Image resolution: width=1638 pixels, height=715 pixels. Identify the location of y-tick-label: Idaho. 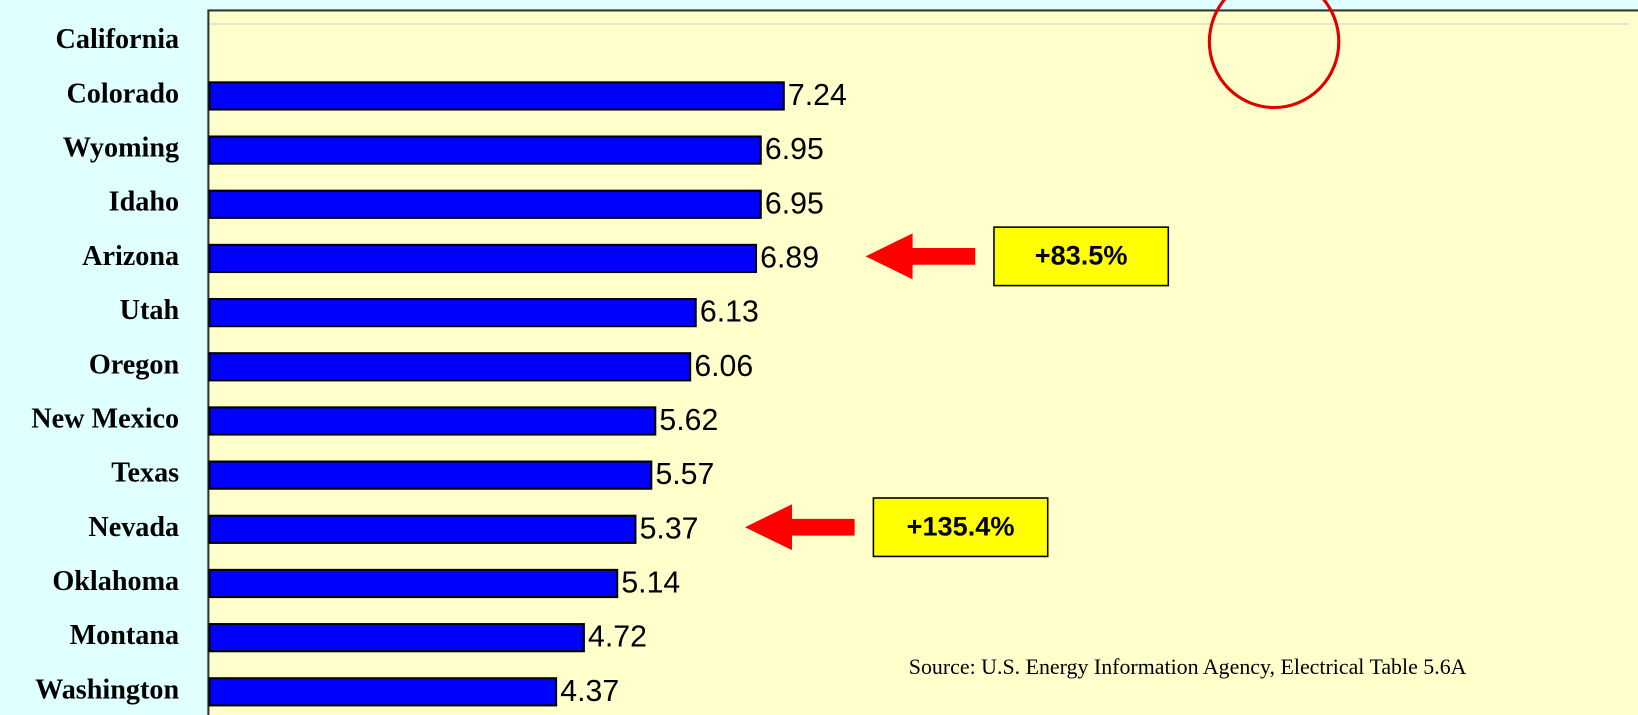
(144, 202).